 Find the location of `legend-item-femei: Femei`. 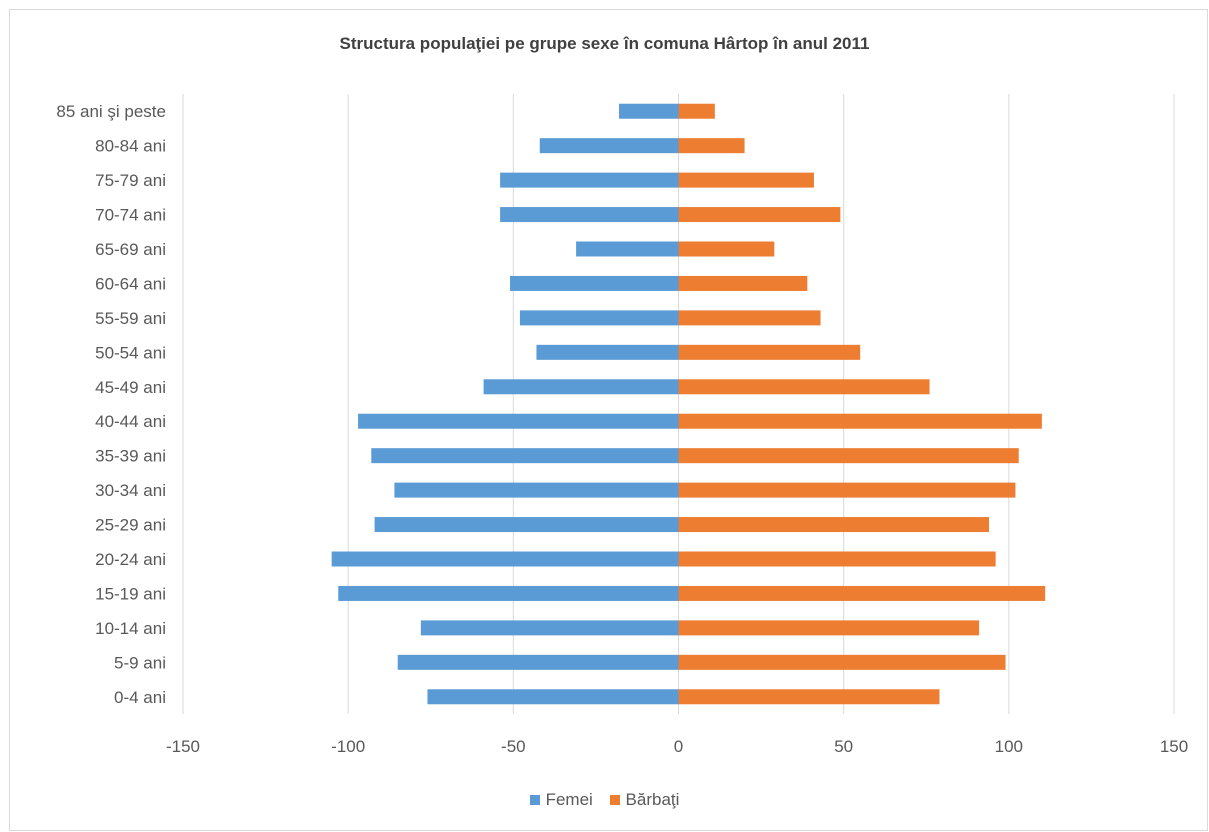

legend-item-femei: Femei is located at coordinates (561, 800).